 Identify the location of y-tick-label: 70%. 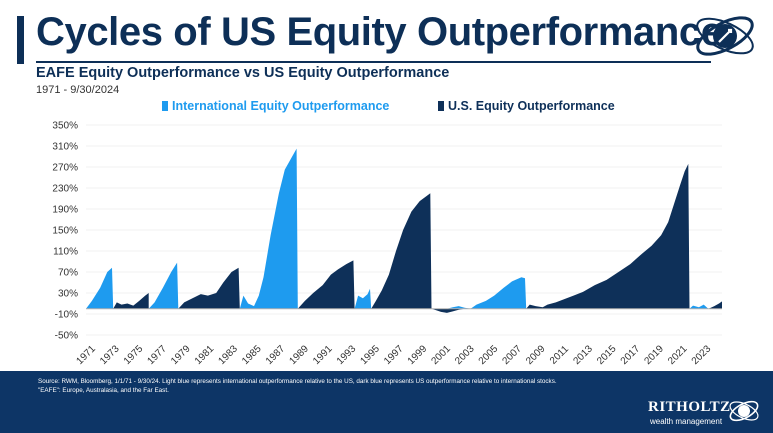
(68, 273).